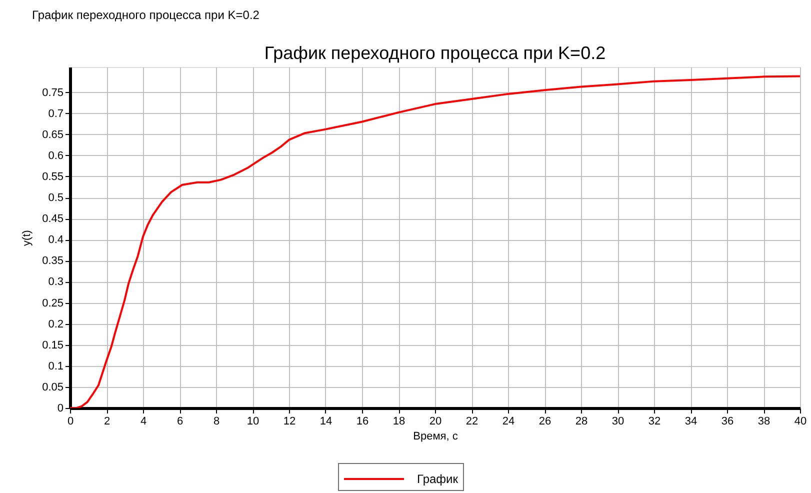 The width and height of the screenshot is (811, 493). What do you see at coordinates (472, 422) in the screenshot?
I see `x-tick-label: 22` at bounding box center [472, 422].